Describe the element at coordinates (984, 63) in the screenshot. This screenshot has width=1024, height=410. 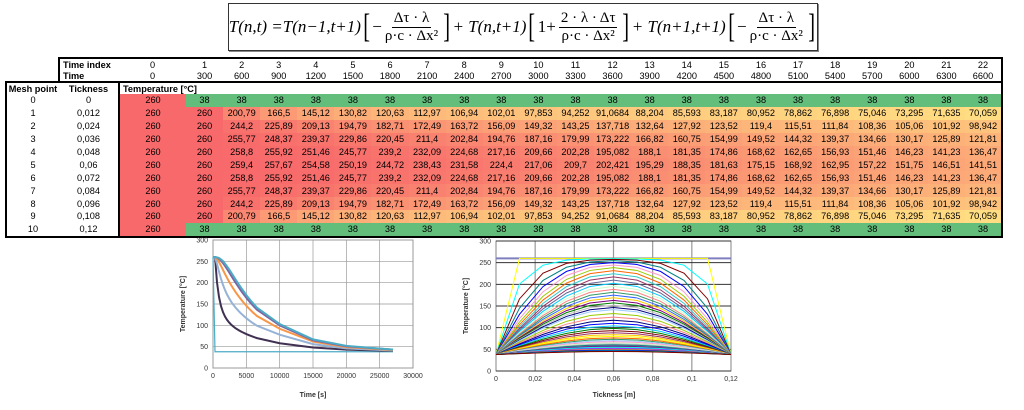
I see `time_index-cell: 22` at that location.